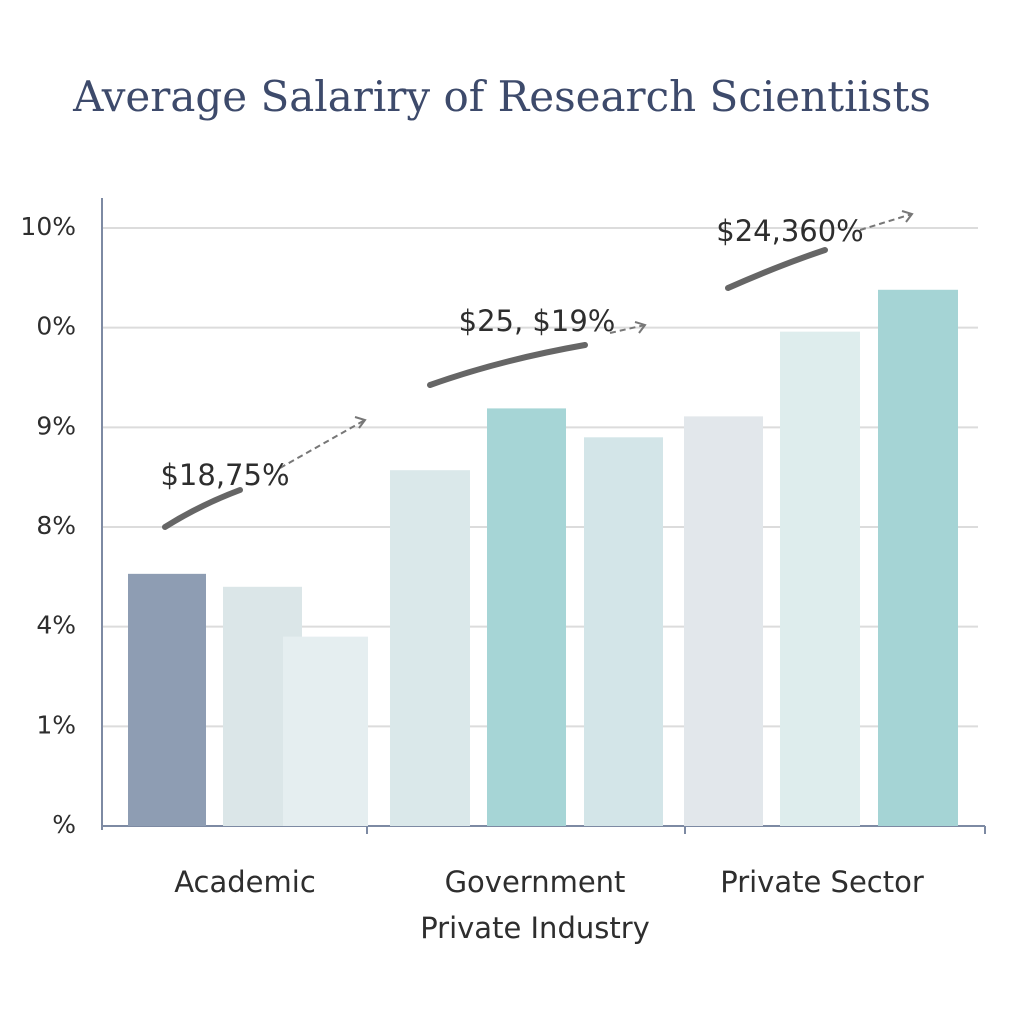 The image size is (1024, 1024). What do you see at coordinates (224, 475) in the screenshot?
I see `annotation: $18,75%` at bounding box center [224, 475].